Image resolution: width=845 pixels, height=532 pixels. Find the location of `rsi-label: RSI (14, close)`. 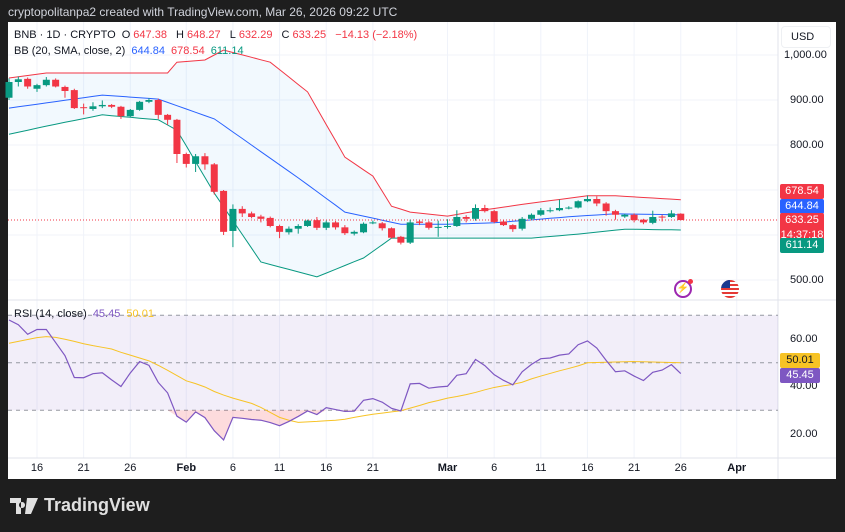

rsi-label: RSI (14, close) is located at coordinates (50, 314).